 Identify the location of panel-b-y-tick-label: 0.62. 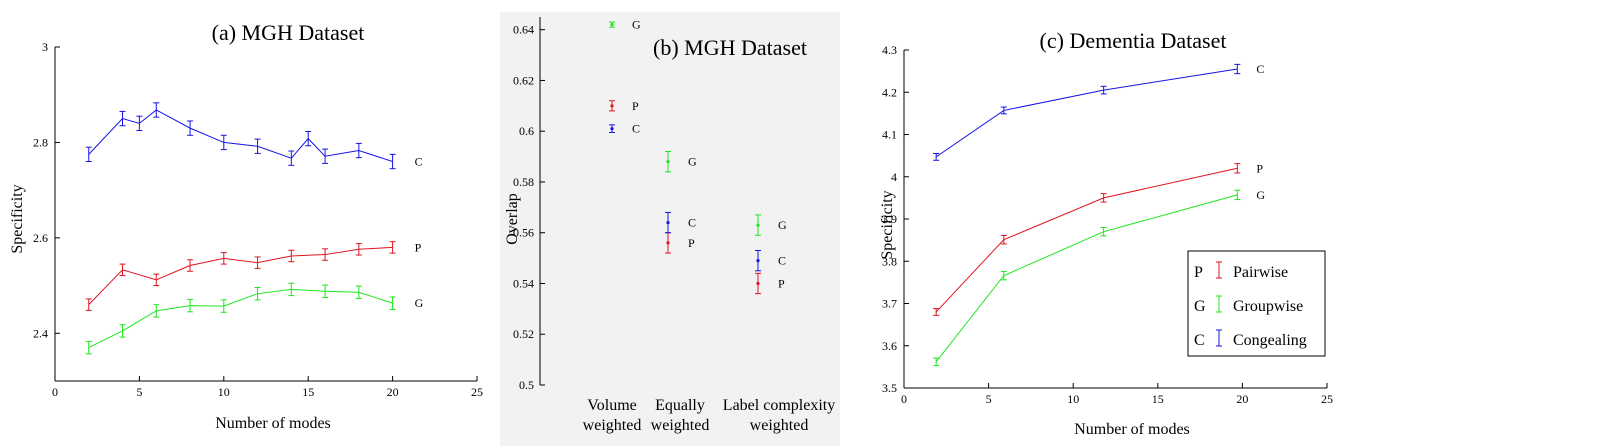
(523, 80).